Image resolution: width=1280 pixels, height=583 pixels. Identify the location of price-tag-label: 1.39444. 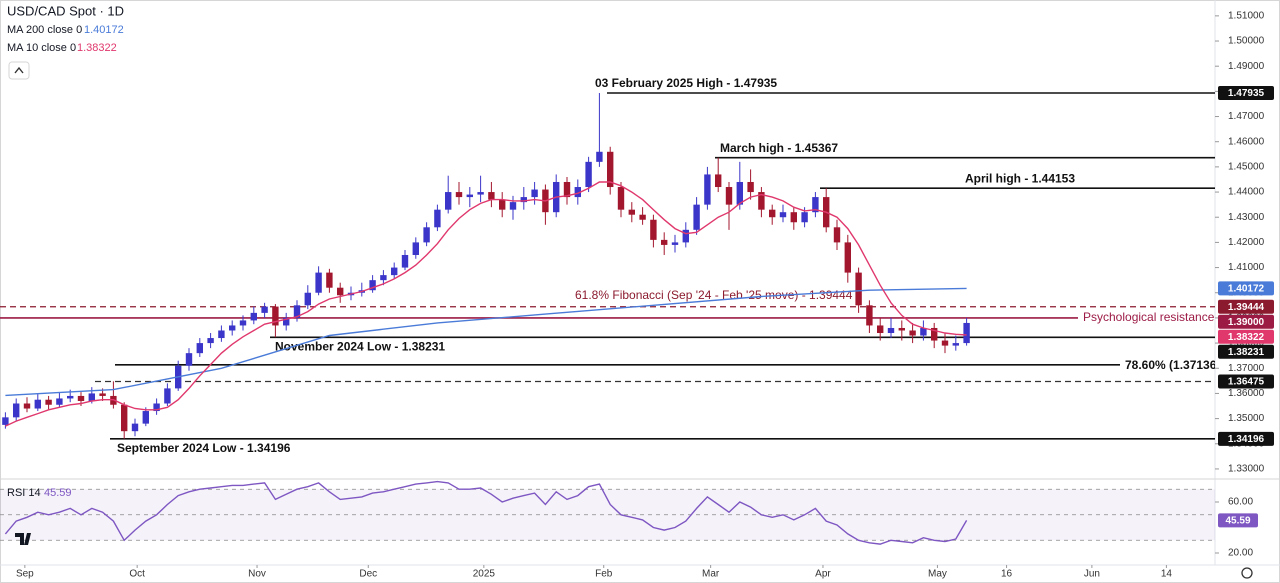
(1246, 307).